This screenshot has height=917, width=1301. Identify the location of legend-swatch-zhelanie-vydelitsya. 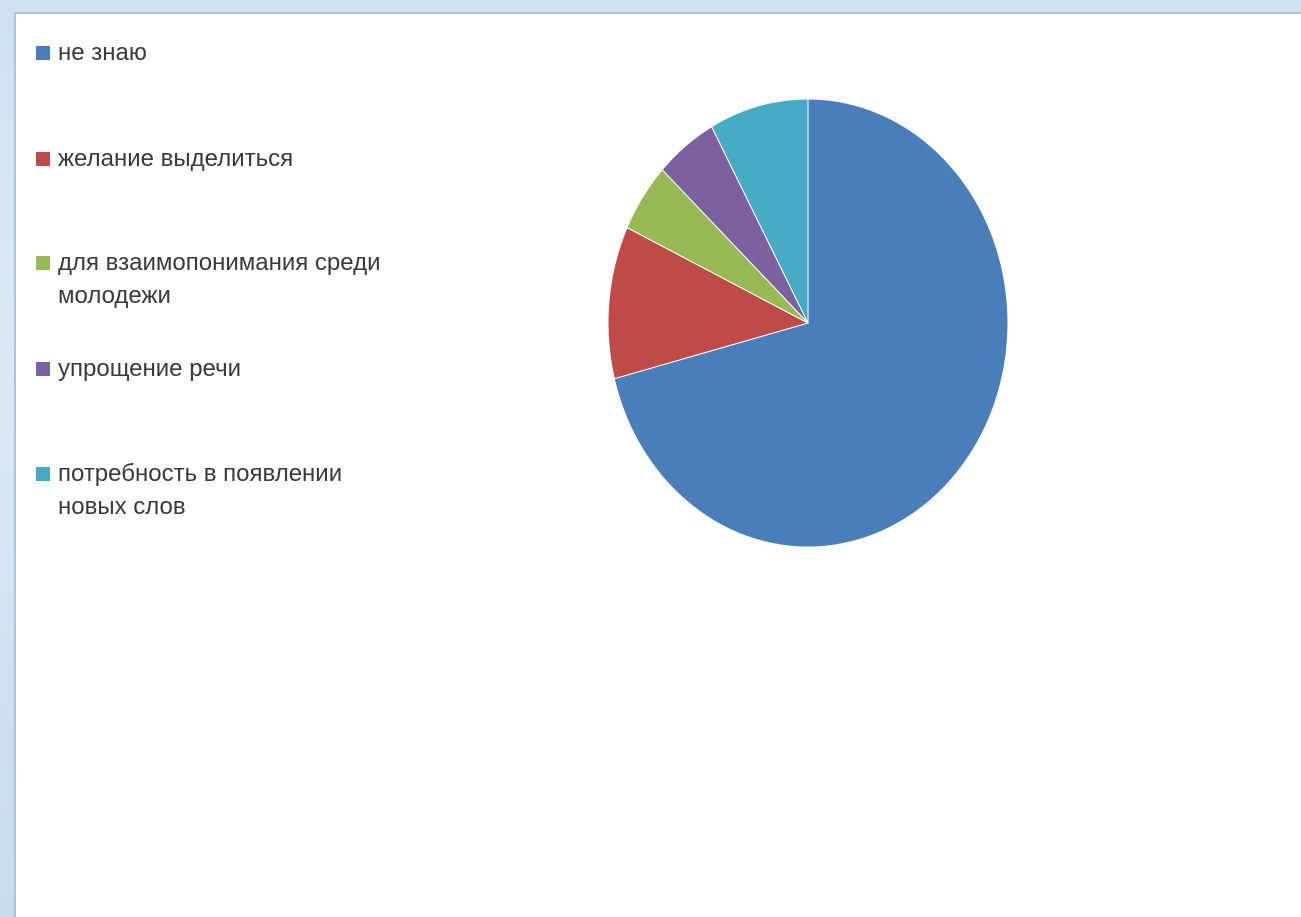
(43, 159).